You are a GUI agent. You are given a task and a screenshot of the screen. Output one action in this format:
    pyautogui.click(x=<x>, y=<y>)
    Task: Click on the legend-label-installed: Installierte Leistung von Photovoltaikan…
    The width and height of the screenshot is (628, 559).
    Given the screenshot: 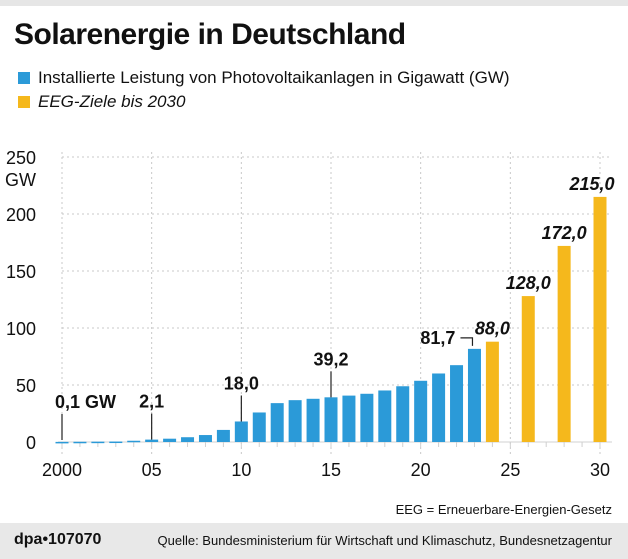 What is the action you would take?
    pyautogui.click(x=274, y=77)
    